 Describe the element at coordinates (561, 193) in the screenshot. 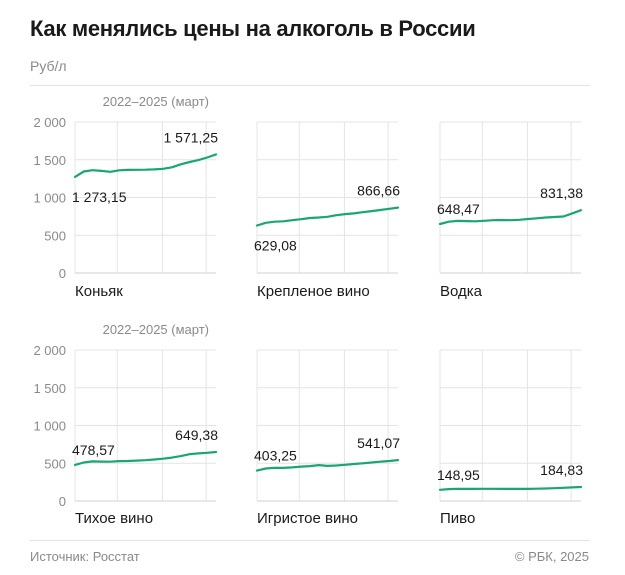

I see `end-value-label: 831,38` at that location.